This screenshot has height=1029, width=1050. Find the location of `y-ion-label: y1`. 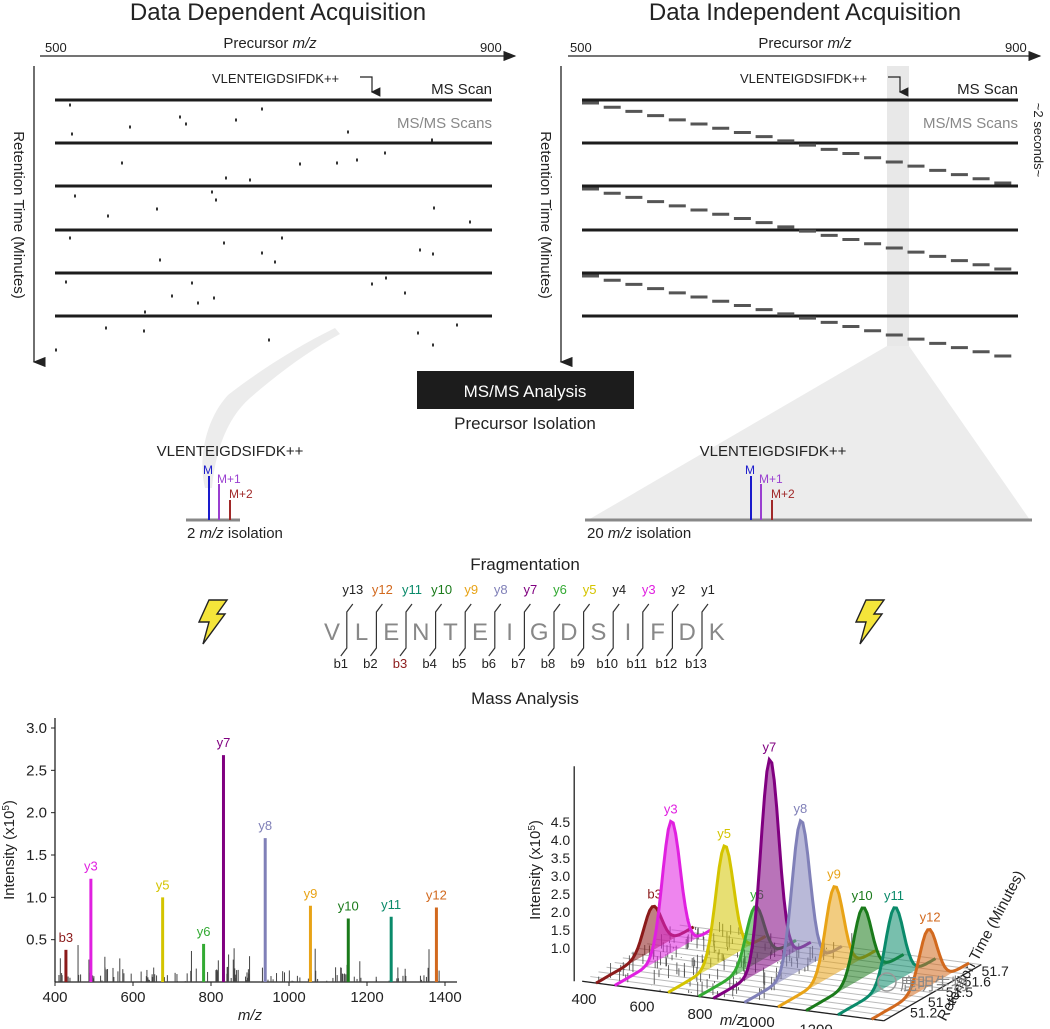

y-ion-label: y1 is located at coordinates (708, 589).